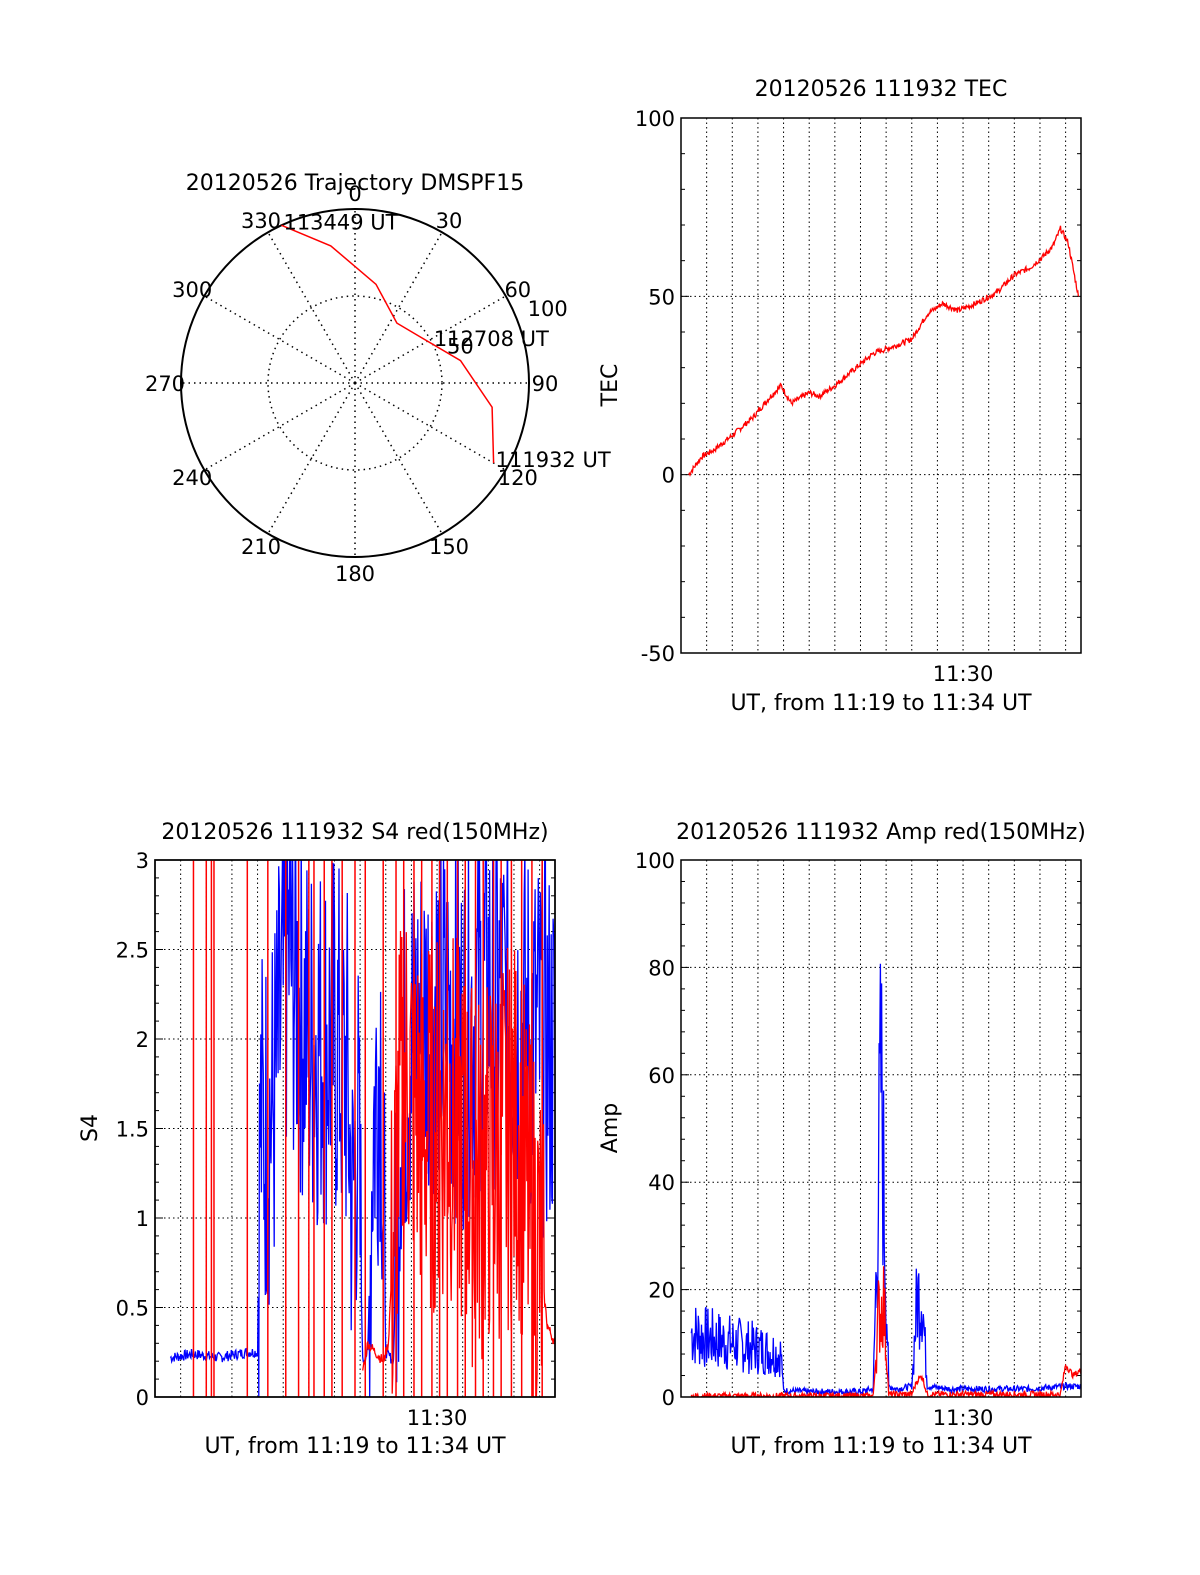 The width and height of the screenshot is (1200, 1575). What do you see at coordinates (340, 222) in the screenshot?
I see `polar-annotation: 113449 UT` at bounding box center [340, 222].